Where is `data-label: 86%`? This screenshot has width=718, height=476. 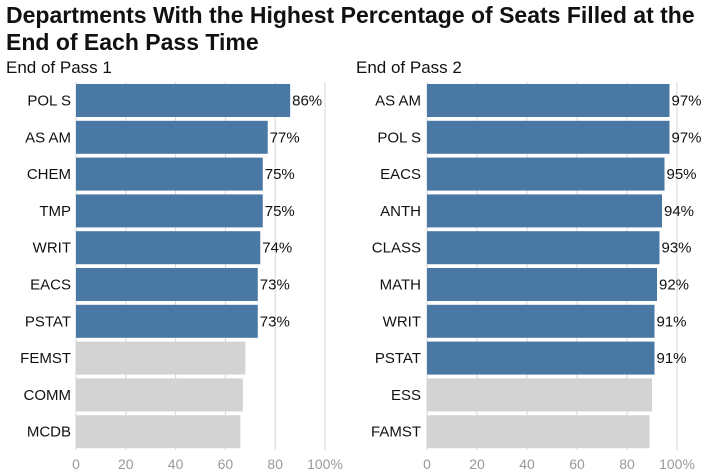 data-label: 86% is located at coordinates (307, 101).